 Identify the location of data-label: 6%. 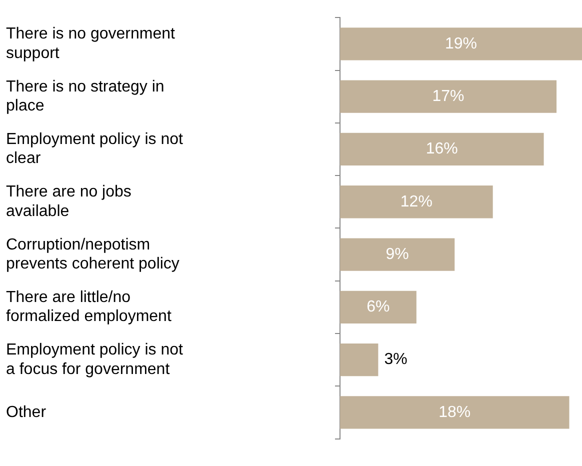
(378, 307).